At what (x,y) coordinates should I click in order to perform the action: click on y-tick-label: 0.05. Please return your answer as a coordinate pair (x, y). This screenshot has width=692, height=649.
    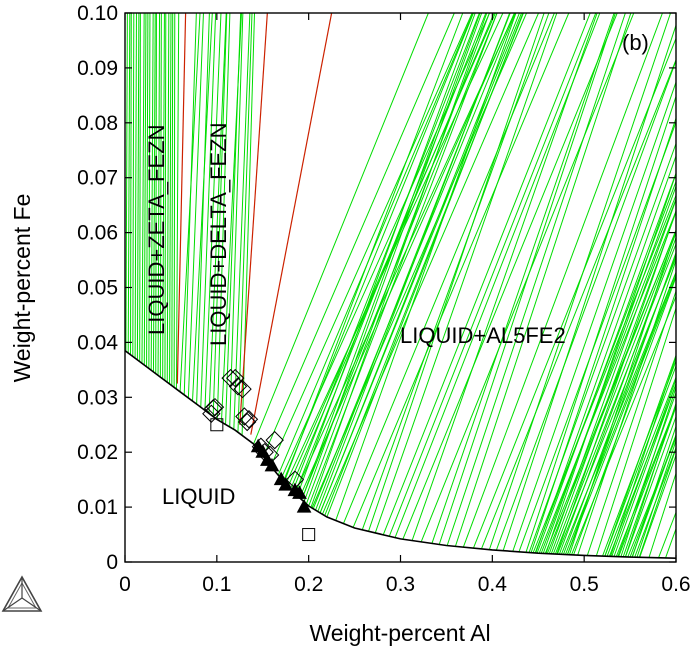
    Looking at the image, I should click on (97, 288).